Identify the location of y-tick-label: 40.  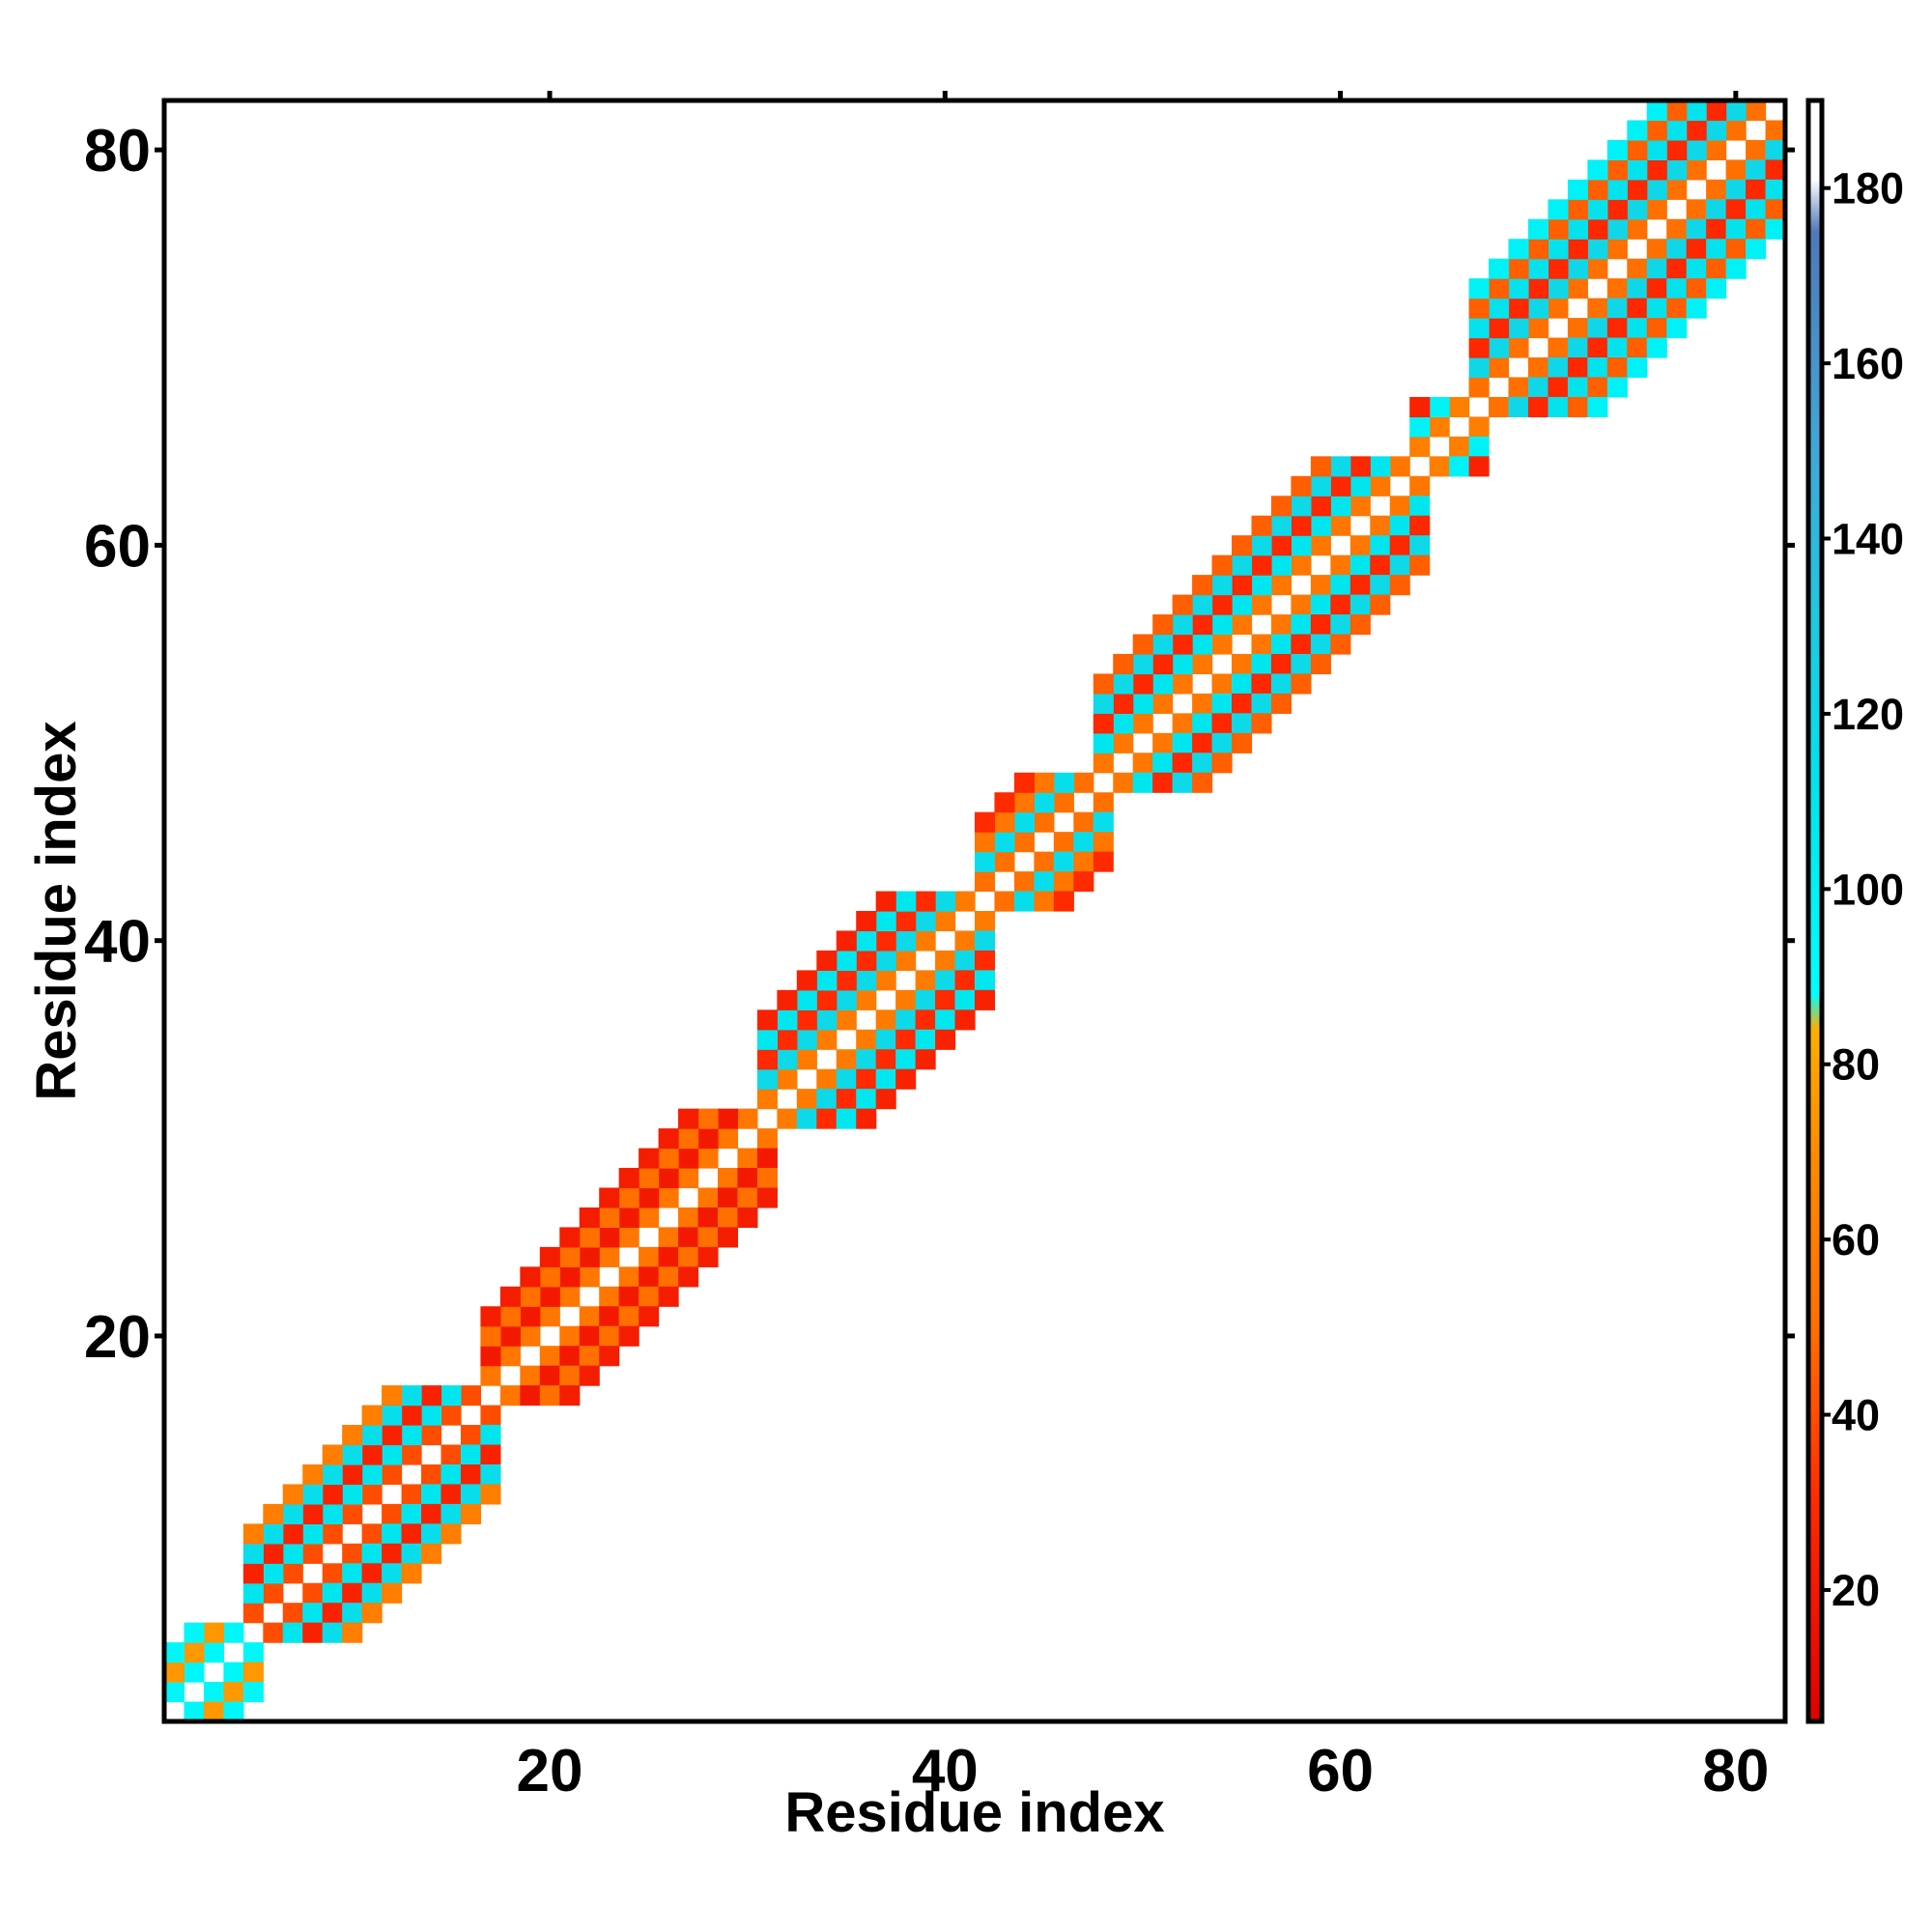
(117, 942).